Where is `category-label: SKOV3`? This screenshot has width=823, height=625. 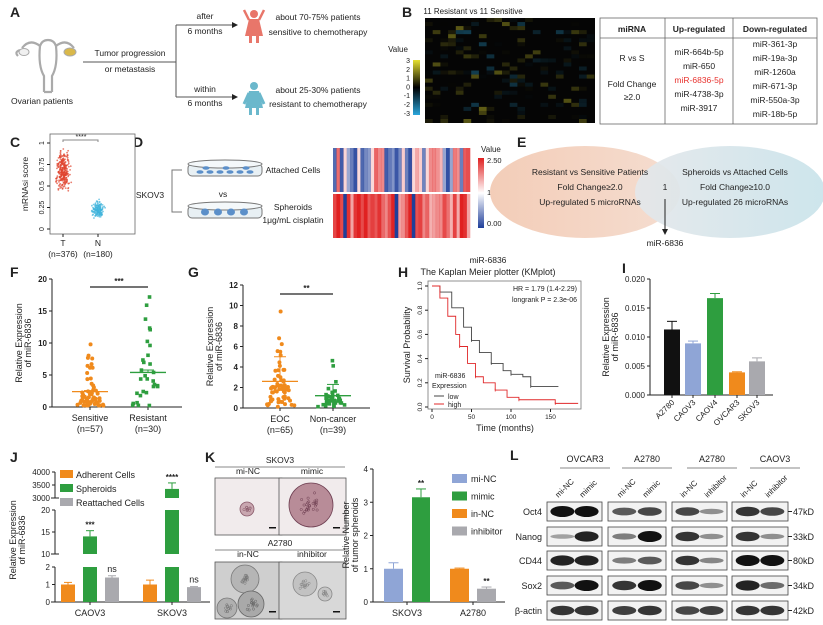
category-label: SKOV3 is located at coordinates (407, 613).